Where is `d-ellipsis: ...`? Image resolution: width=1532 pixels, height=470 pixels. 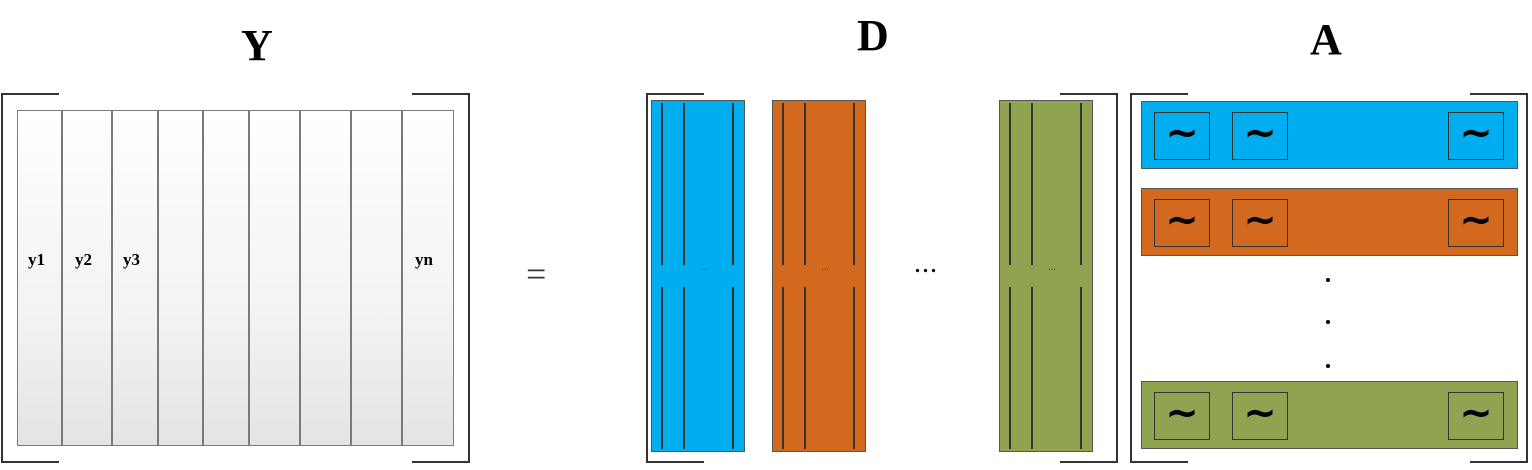 d-ellipsis: ... is located at coordinates (926, 263).